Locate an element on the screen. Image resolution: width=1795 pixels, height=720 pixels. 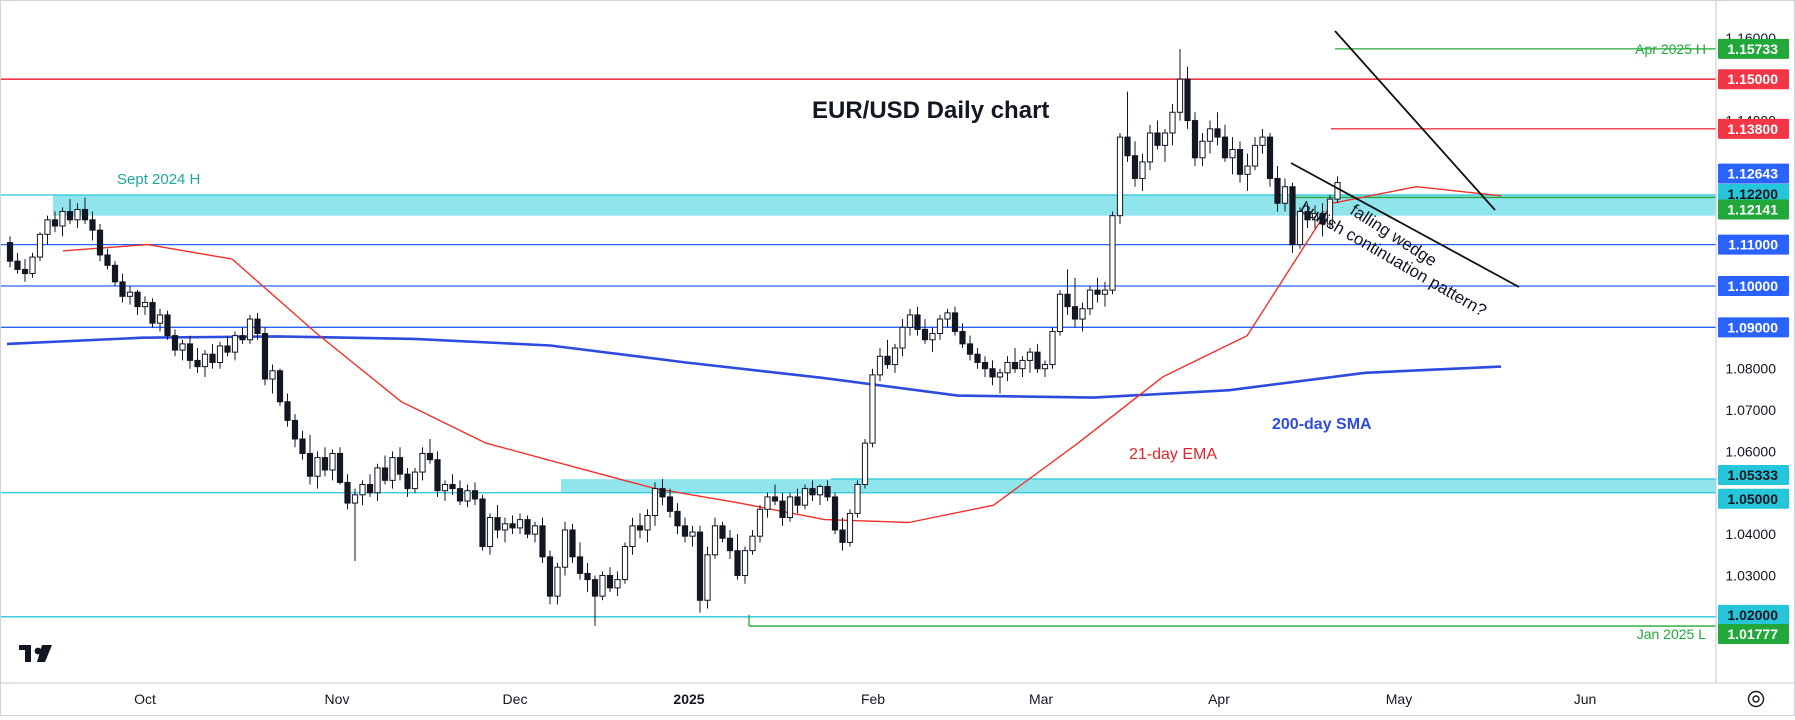
x-tick-label: Apr is located at coordinates (1219, 699).